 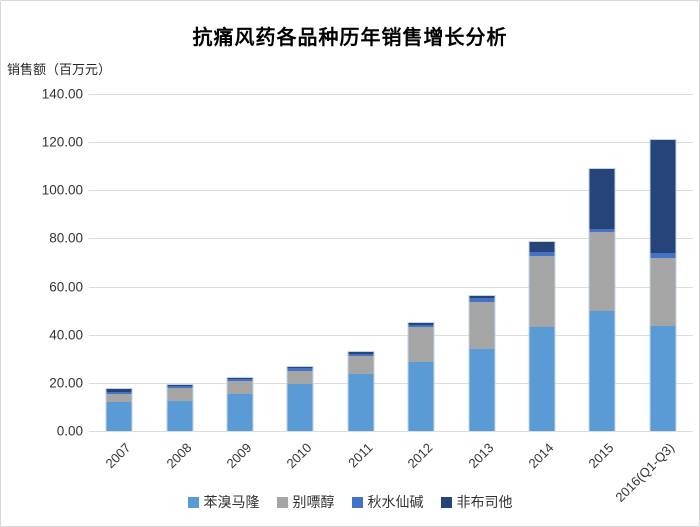 What do you see at coordinates (395, 502) in the screenshot?
I see `legend-label: 秋水仙碱` at bounding box center [395, 502].